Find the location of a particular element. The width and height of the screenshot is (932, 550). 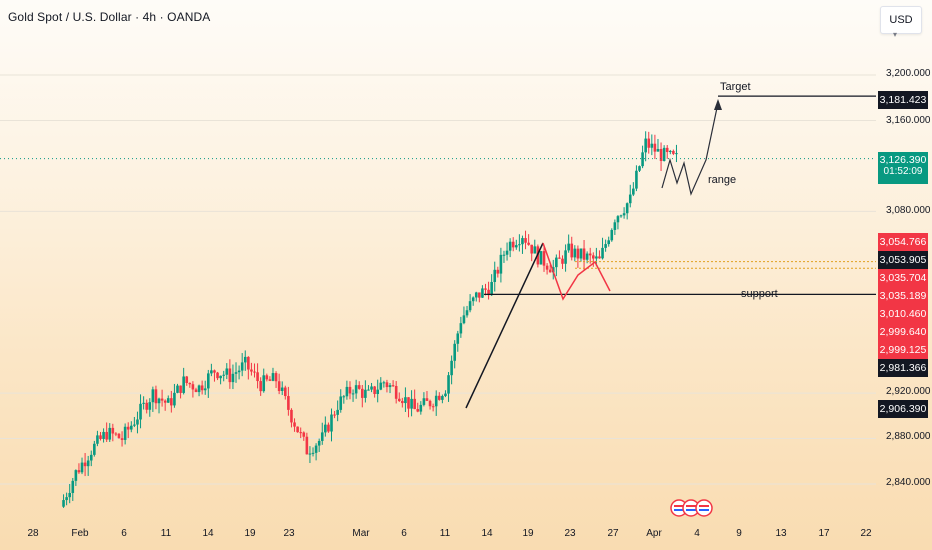

price-label: 3,054.766 is located at coordinates (903, 242).